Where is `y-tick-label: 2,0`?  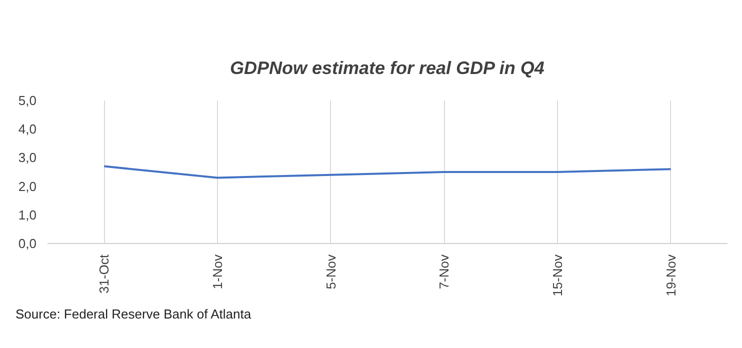 y-tick-label: 2,0 is located at coordinates (27, 186).